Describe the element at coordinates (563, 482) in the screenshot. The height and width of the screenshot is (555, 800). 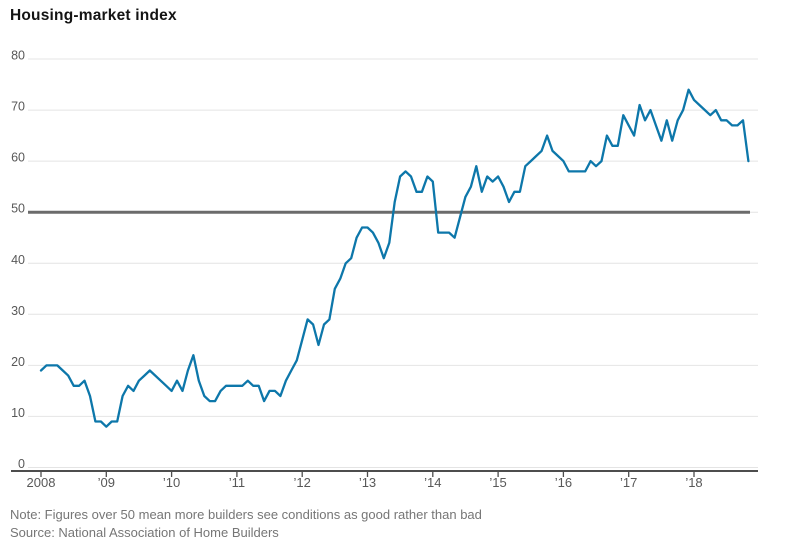
I see `x-axis-label-’16: ’16` at that location.